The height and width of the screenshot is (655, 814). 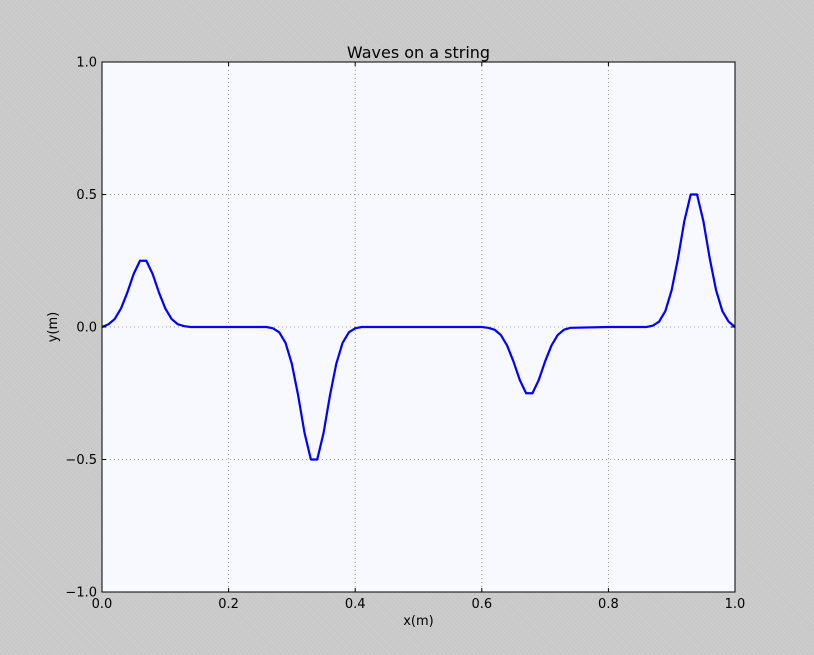 What do you see at coordinates (102, 604) in the screenshot?
I see `x-tick-label: 0.0` at bounding box center [102, 604].